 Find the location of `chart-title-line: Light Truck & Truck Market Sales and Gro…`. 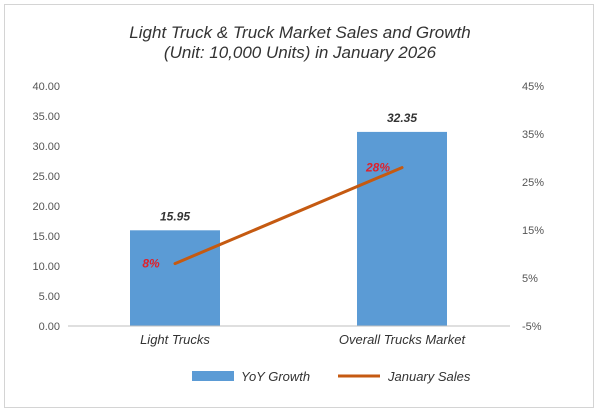

chart-title-line: Light Truck & Truck Market Sales and Gro… is located at coordinates (299, 32).